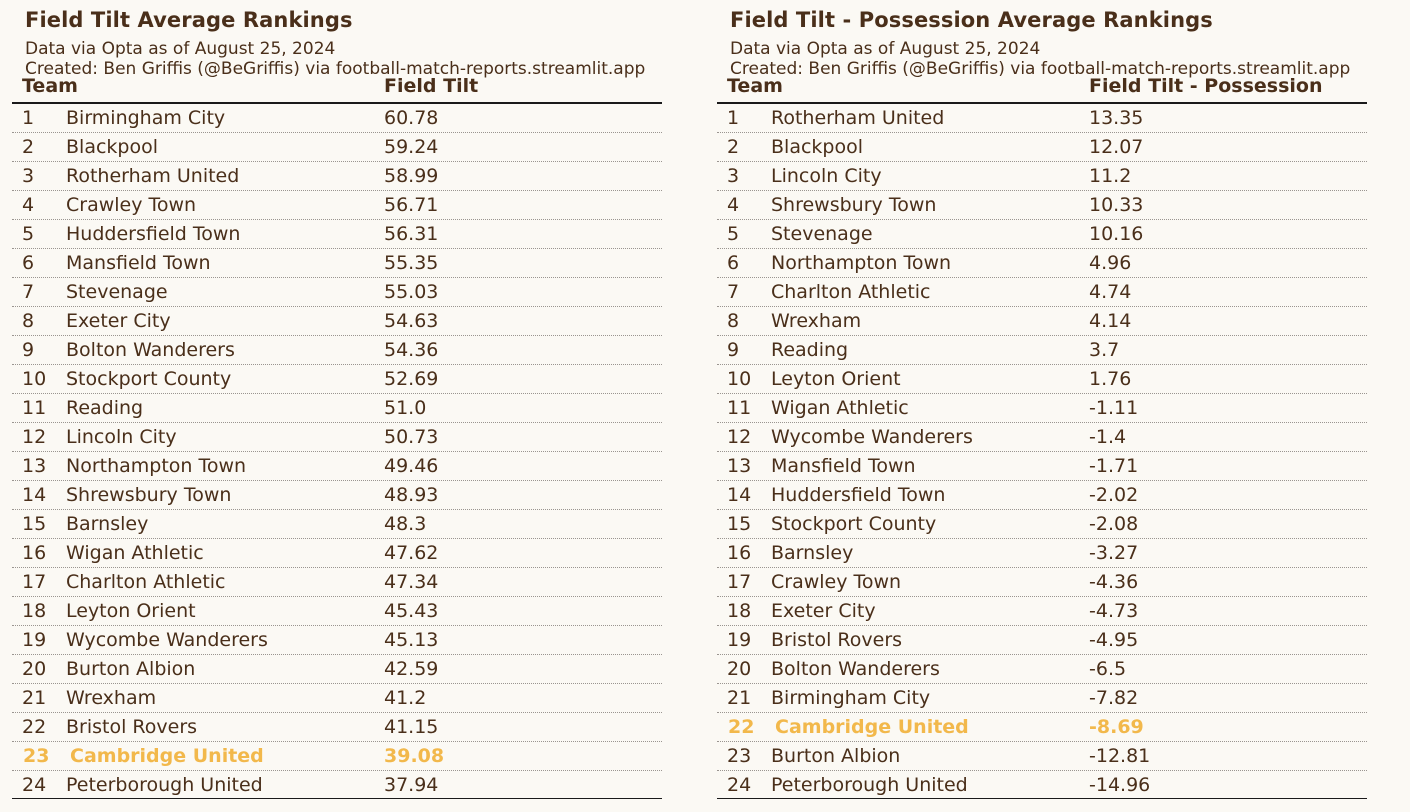 This screenshot has height=812, width=1410. What do you see at coordinates (1108, 669) in the screenshot?
I see `value-cell: -6.5` at bounding box center [1108, 669].